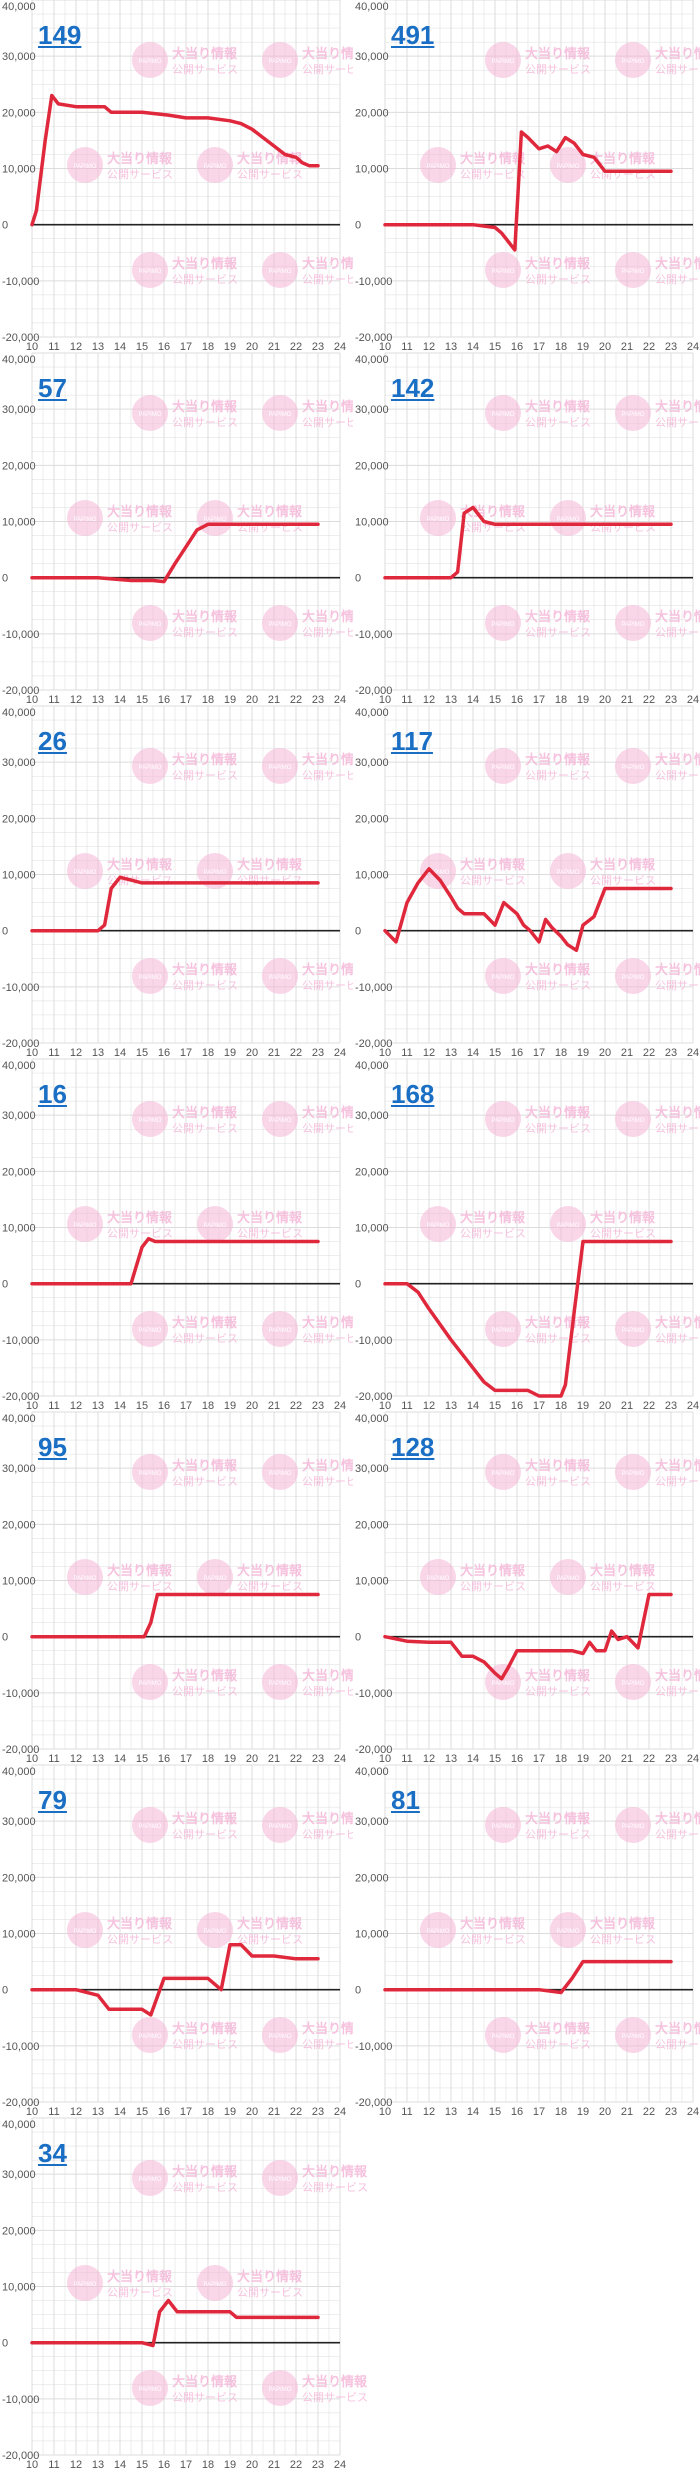 The height and width of the screenshot is (2471, 700). Describe the element at coordinates (52, 1094) in the screenshot. I see `machine-number-link: 16` at that location.